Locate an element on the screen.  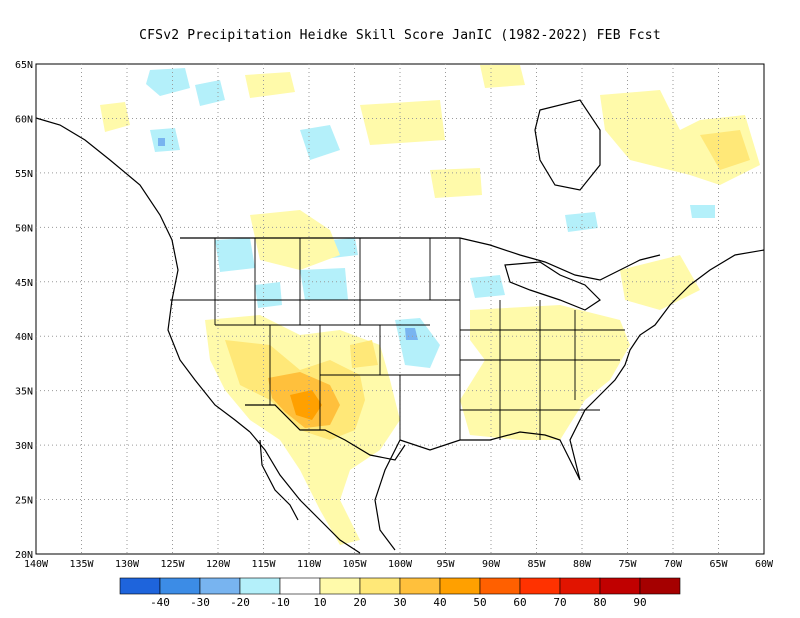
lon-tick-label: 60W is located at coordinates (764, 564).